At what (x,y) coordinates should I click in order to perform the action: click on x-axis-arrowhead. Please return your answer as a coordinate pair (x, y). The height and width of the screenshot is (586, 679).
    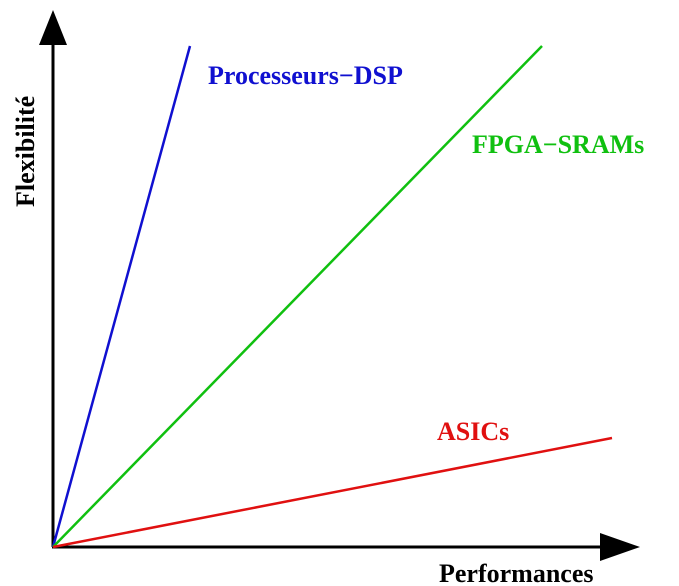
    Looking at the image, I should click on (620, 547).